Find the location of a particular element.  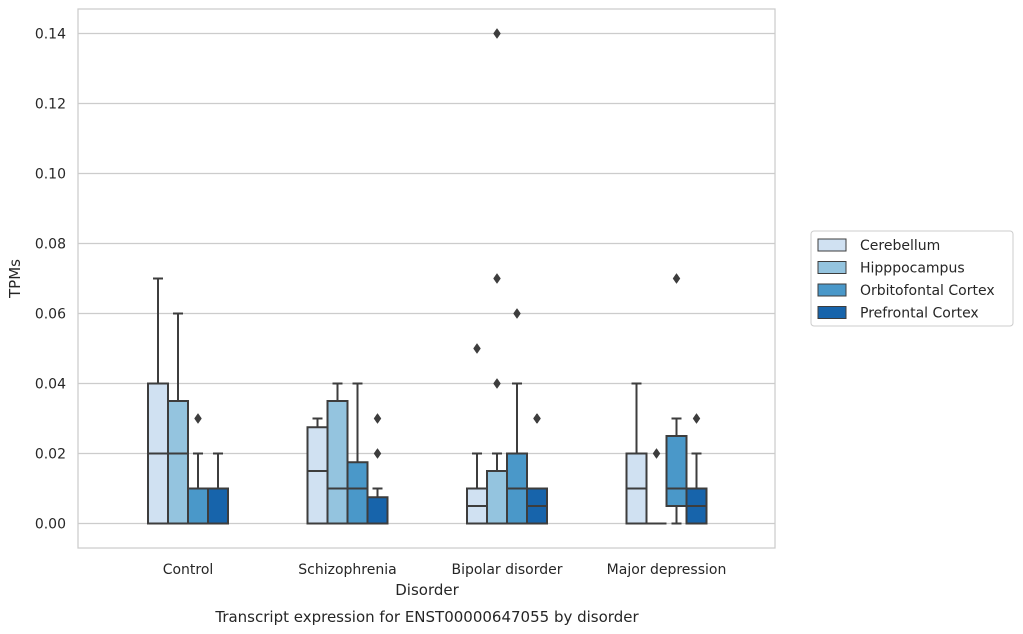

x-tick-label: Major depression is located at coordinates (667, 570).